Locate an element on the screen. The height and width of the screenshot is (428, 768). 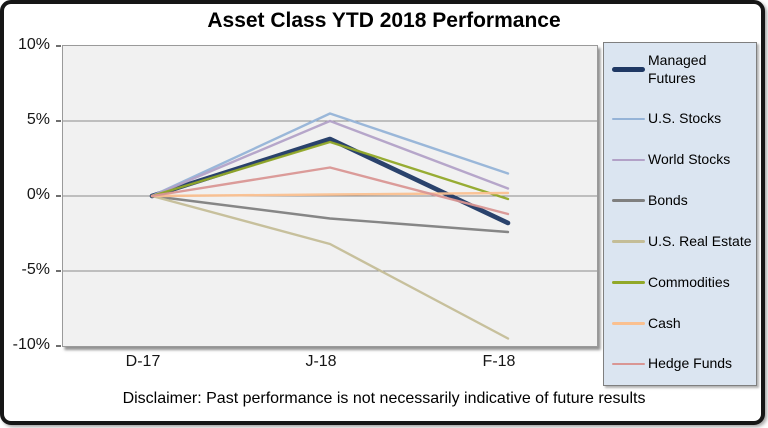
y-axis-tick-label: 10% is located at coordinates (33, 44).